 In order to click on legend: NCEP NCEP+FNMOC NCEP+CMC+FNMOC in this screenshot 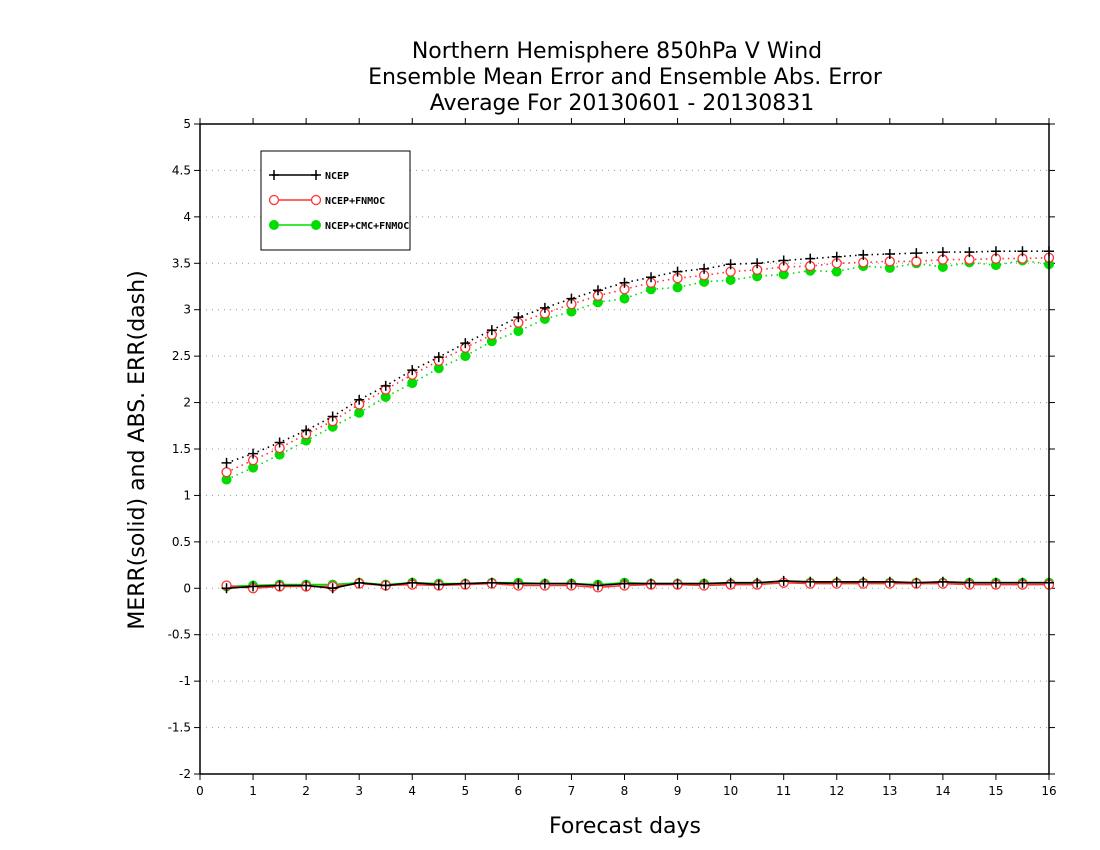, I will do `click(335, 200)`.